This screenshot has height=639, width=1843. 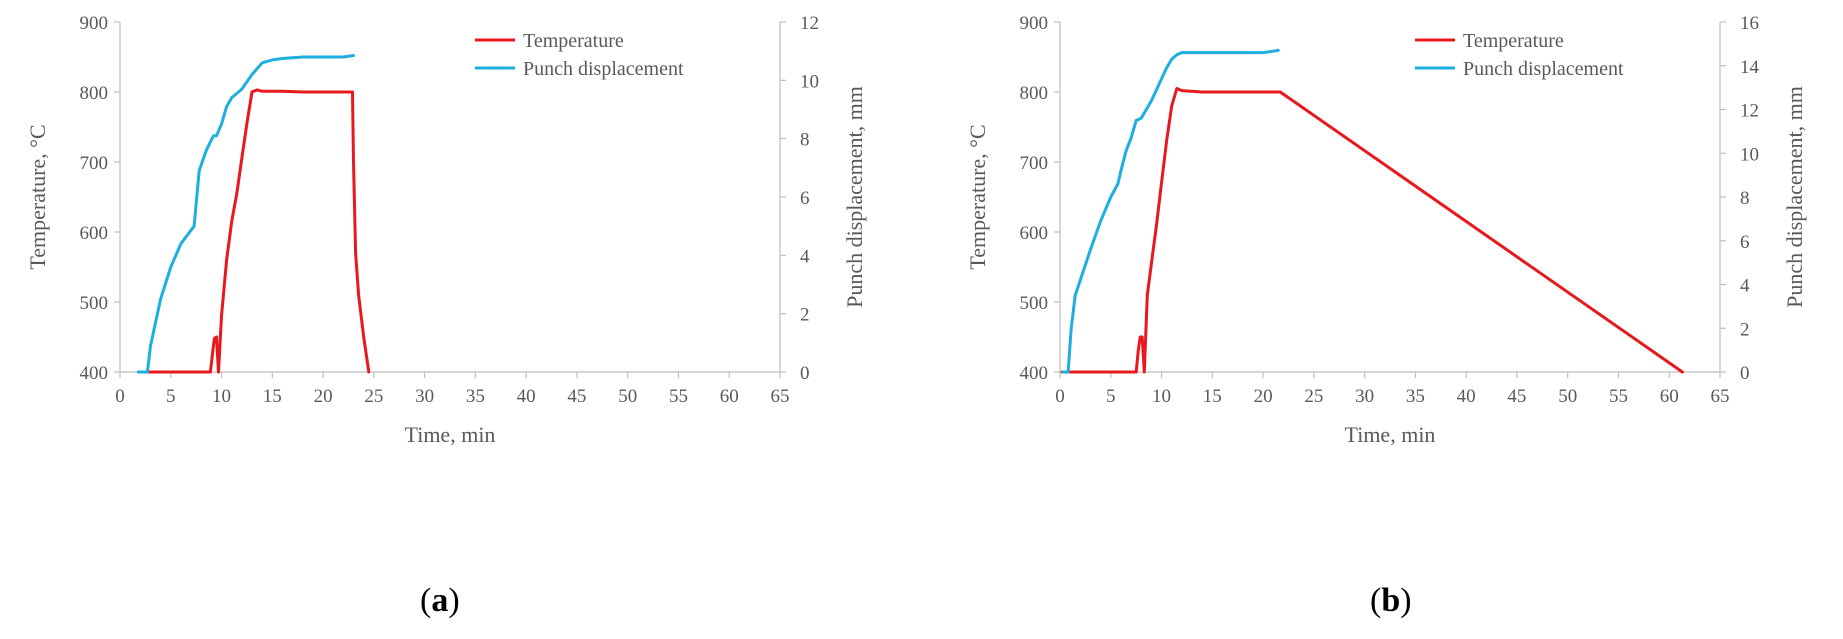 I want to click on y2-tick-label: 16, so click(x=1749, y=23).